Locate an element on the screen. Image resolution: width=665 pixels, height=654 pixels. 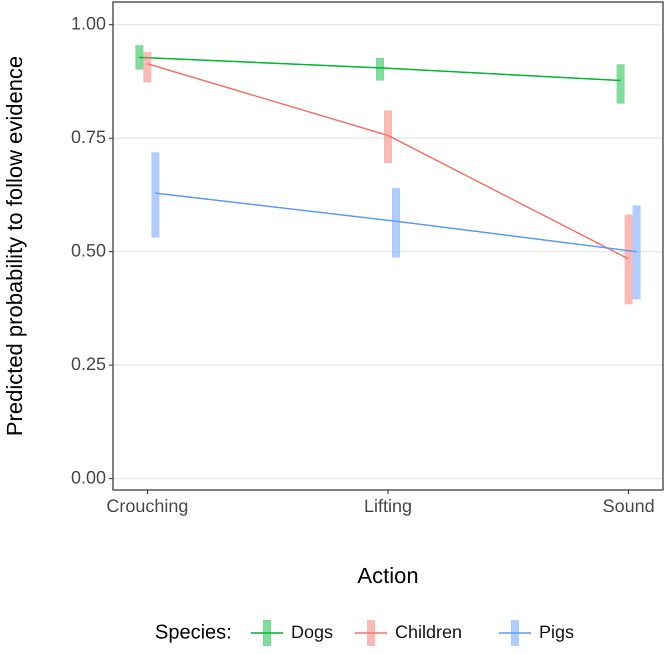
x-axis-title: Action is located at coordinates (388, 575).